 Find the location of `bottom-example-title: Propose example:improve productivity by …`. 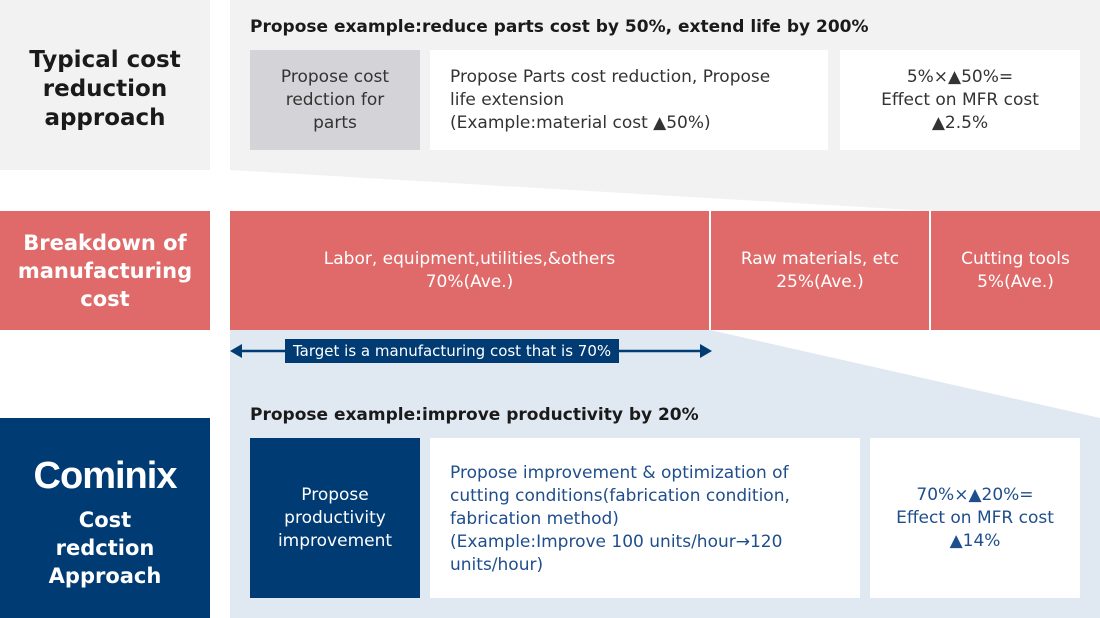

bottom-example-title: Propose example:improve productivity by … is located at coordinates (474, 415).